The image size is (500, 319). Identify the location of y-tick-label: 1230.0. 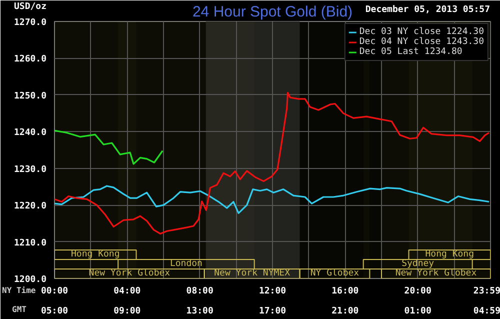
(30, 169).